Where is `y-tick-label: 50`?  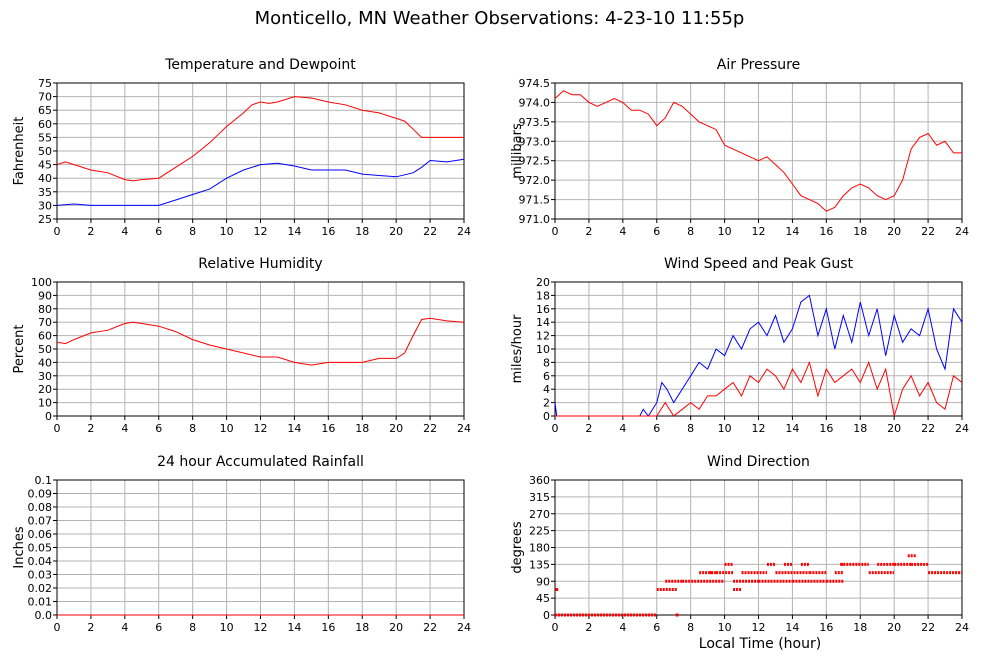
y-tick-label: 50 is located at coordinates (45, 151).